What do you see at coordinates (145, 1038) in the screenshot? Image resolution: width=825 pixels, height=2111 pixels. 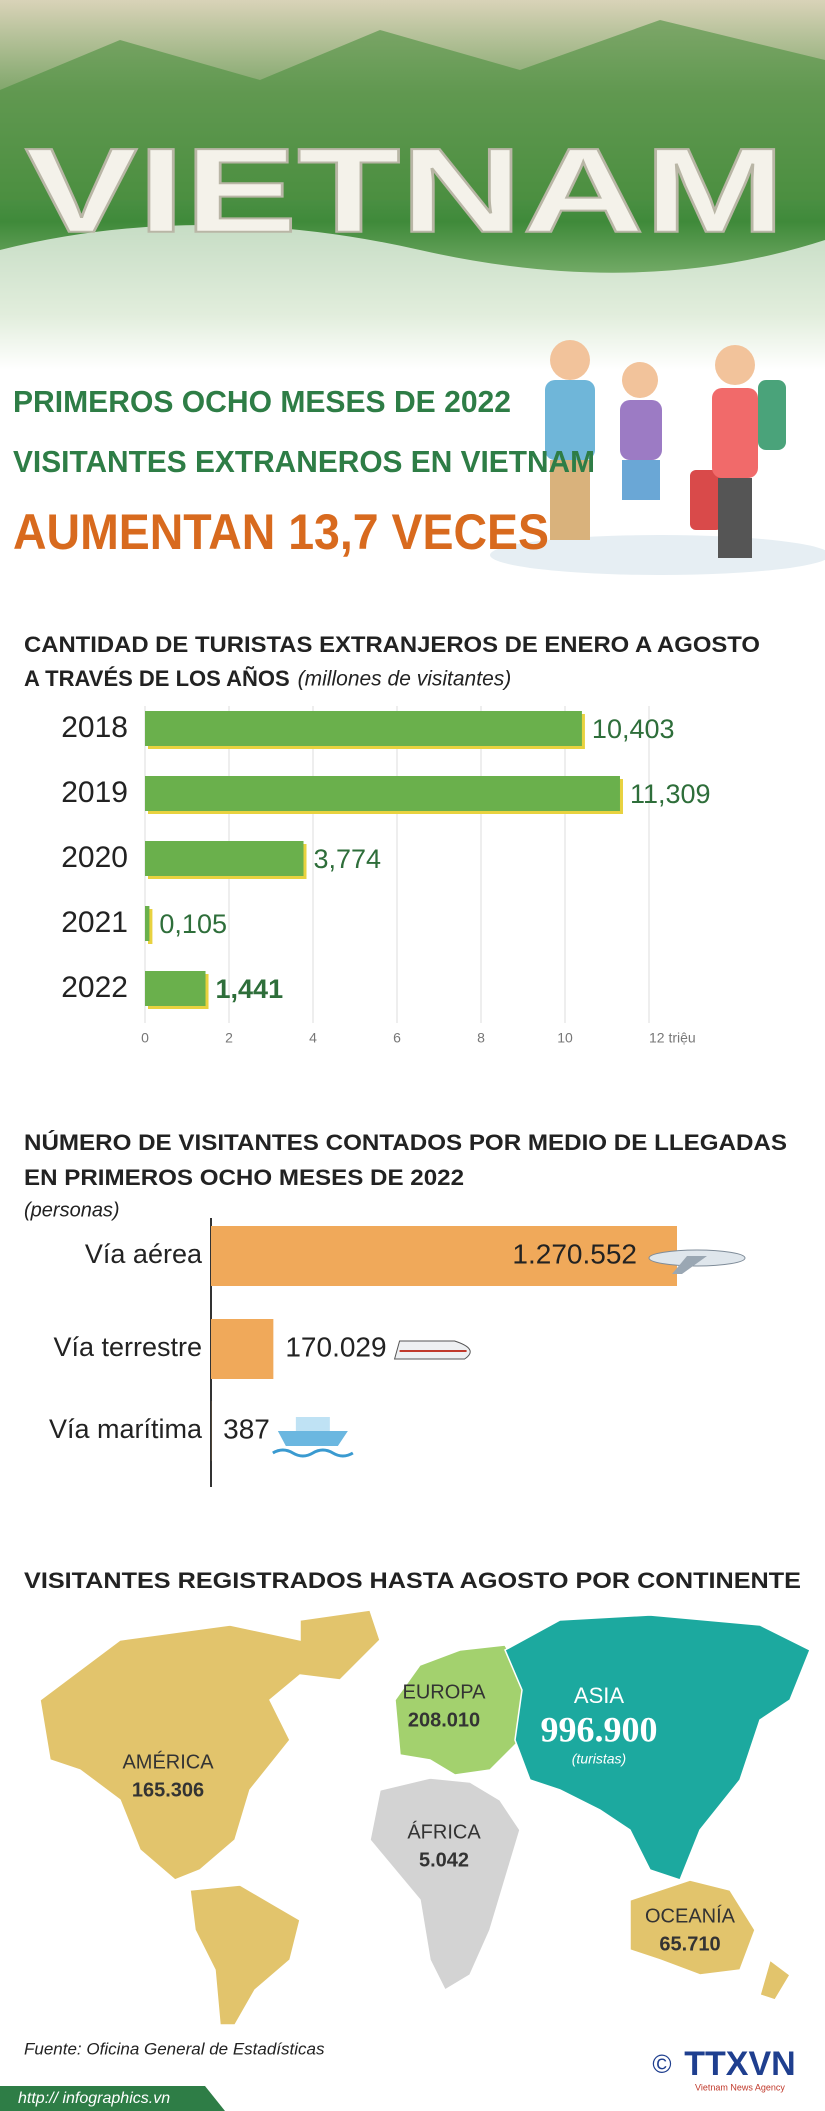 I see `x-tick-label: 0` at bounding box center [145, 1038].